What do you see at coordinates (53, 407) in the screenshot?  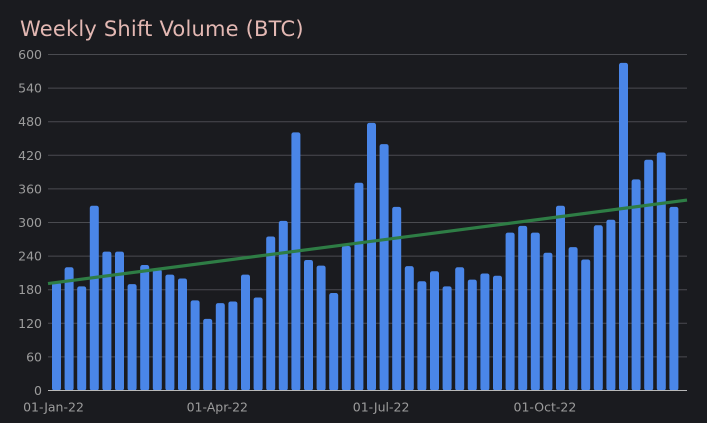 I see `x-tick-label: 01-Jan-22` at bounding box center [53, 407].